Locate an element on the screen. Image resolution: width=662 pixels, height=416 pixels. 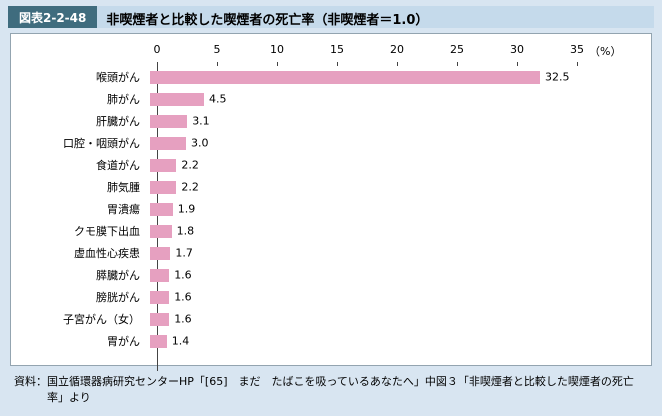
bar-area: 1.4 is located at coordinates (384, 341).